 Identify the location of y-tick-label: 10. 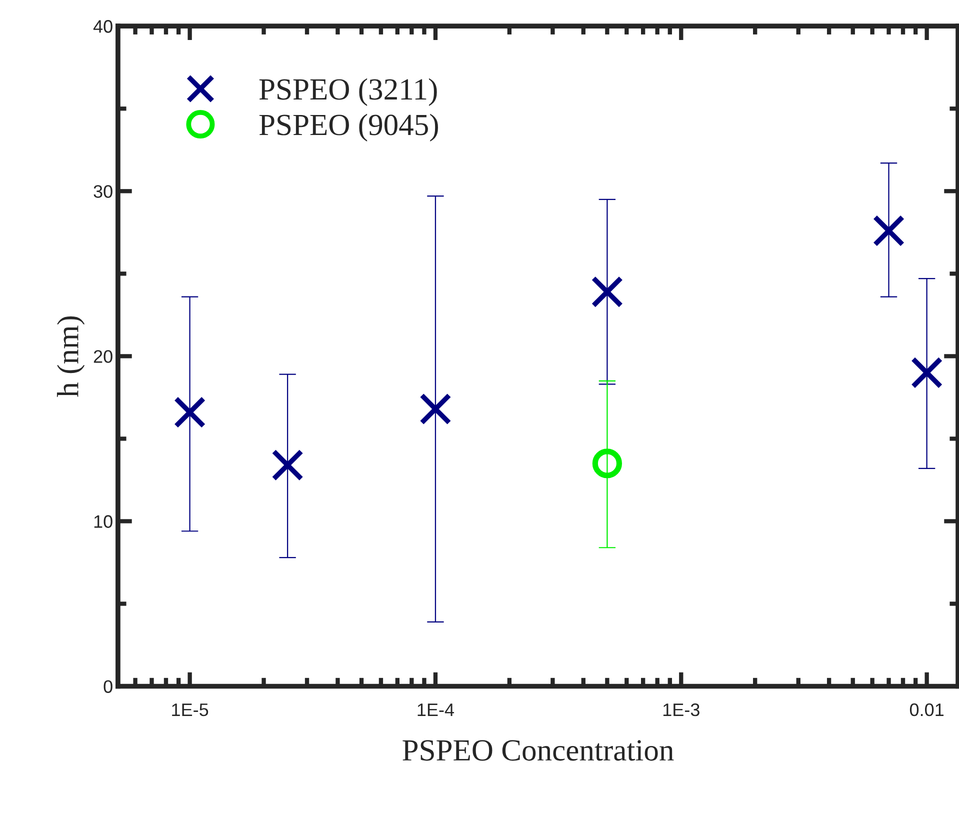
(103, 521).